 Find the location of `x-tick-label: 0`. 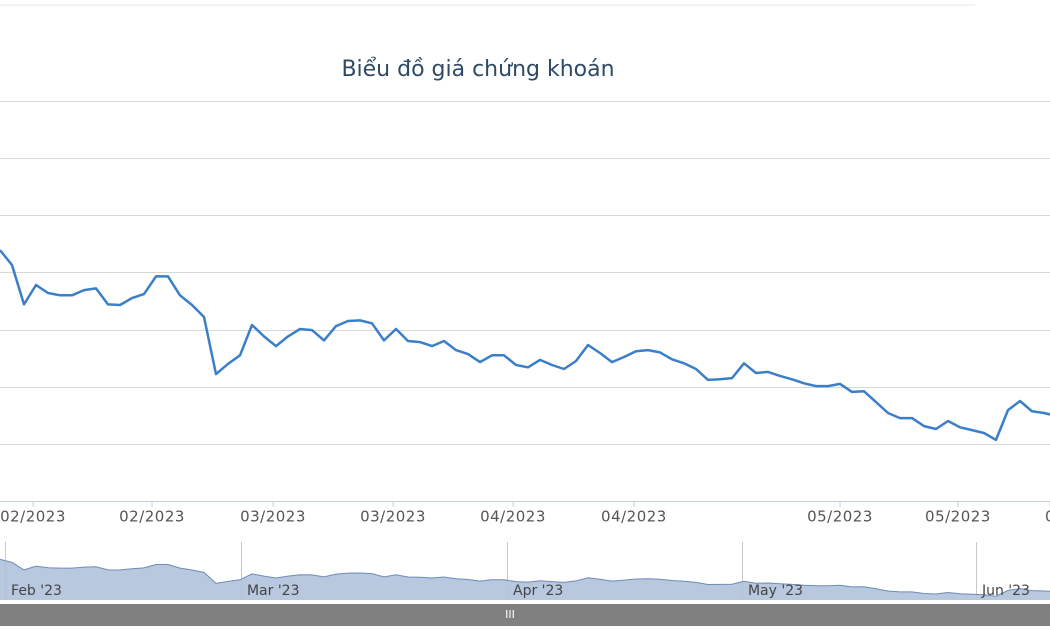

x-tick-label: 0 is located at coordinates (1047, 517).